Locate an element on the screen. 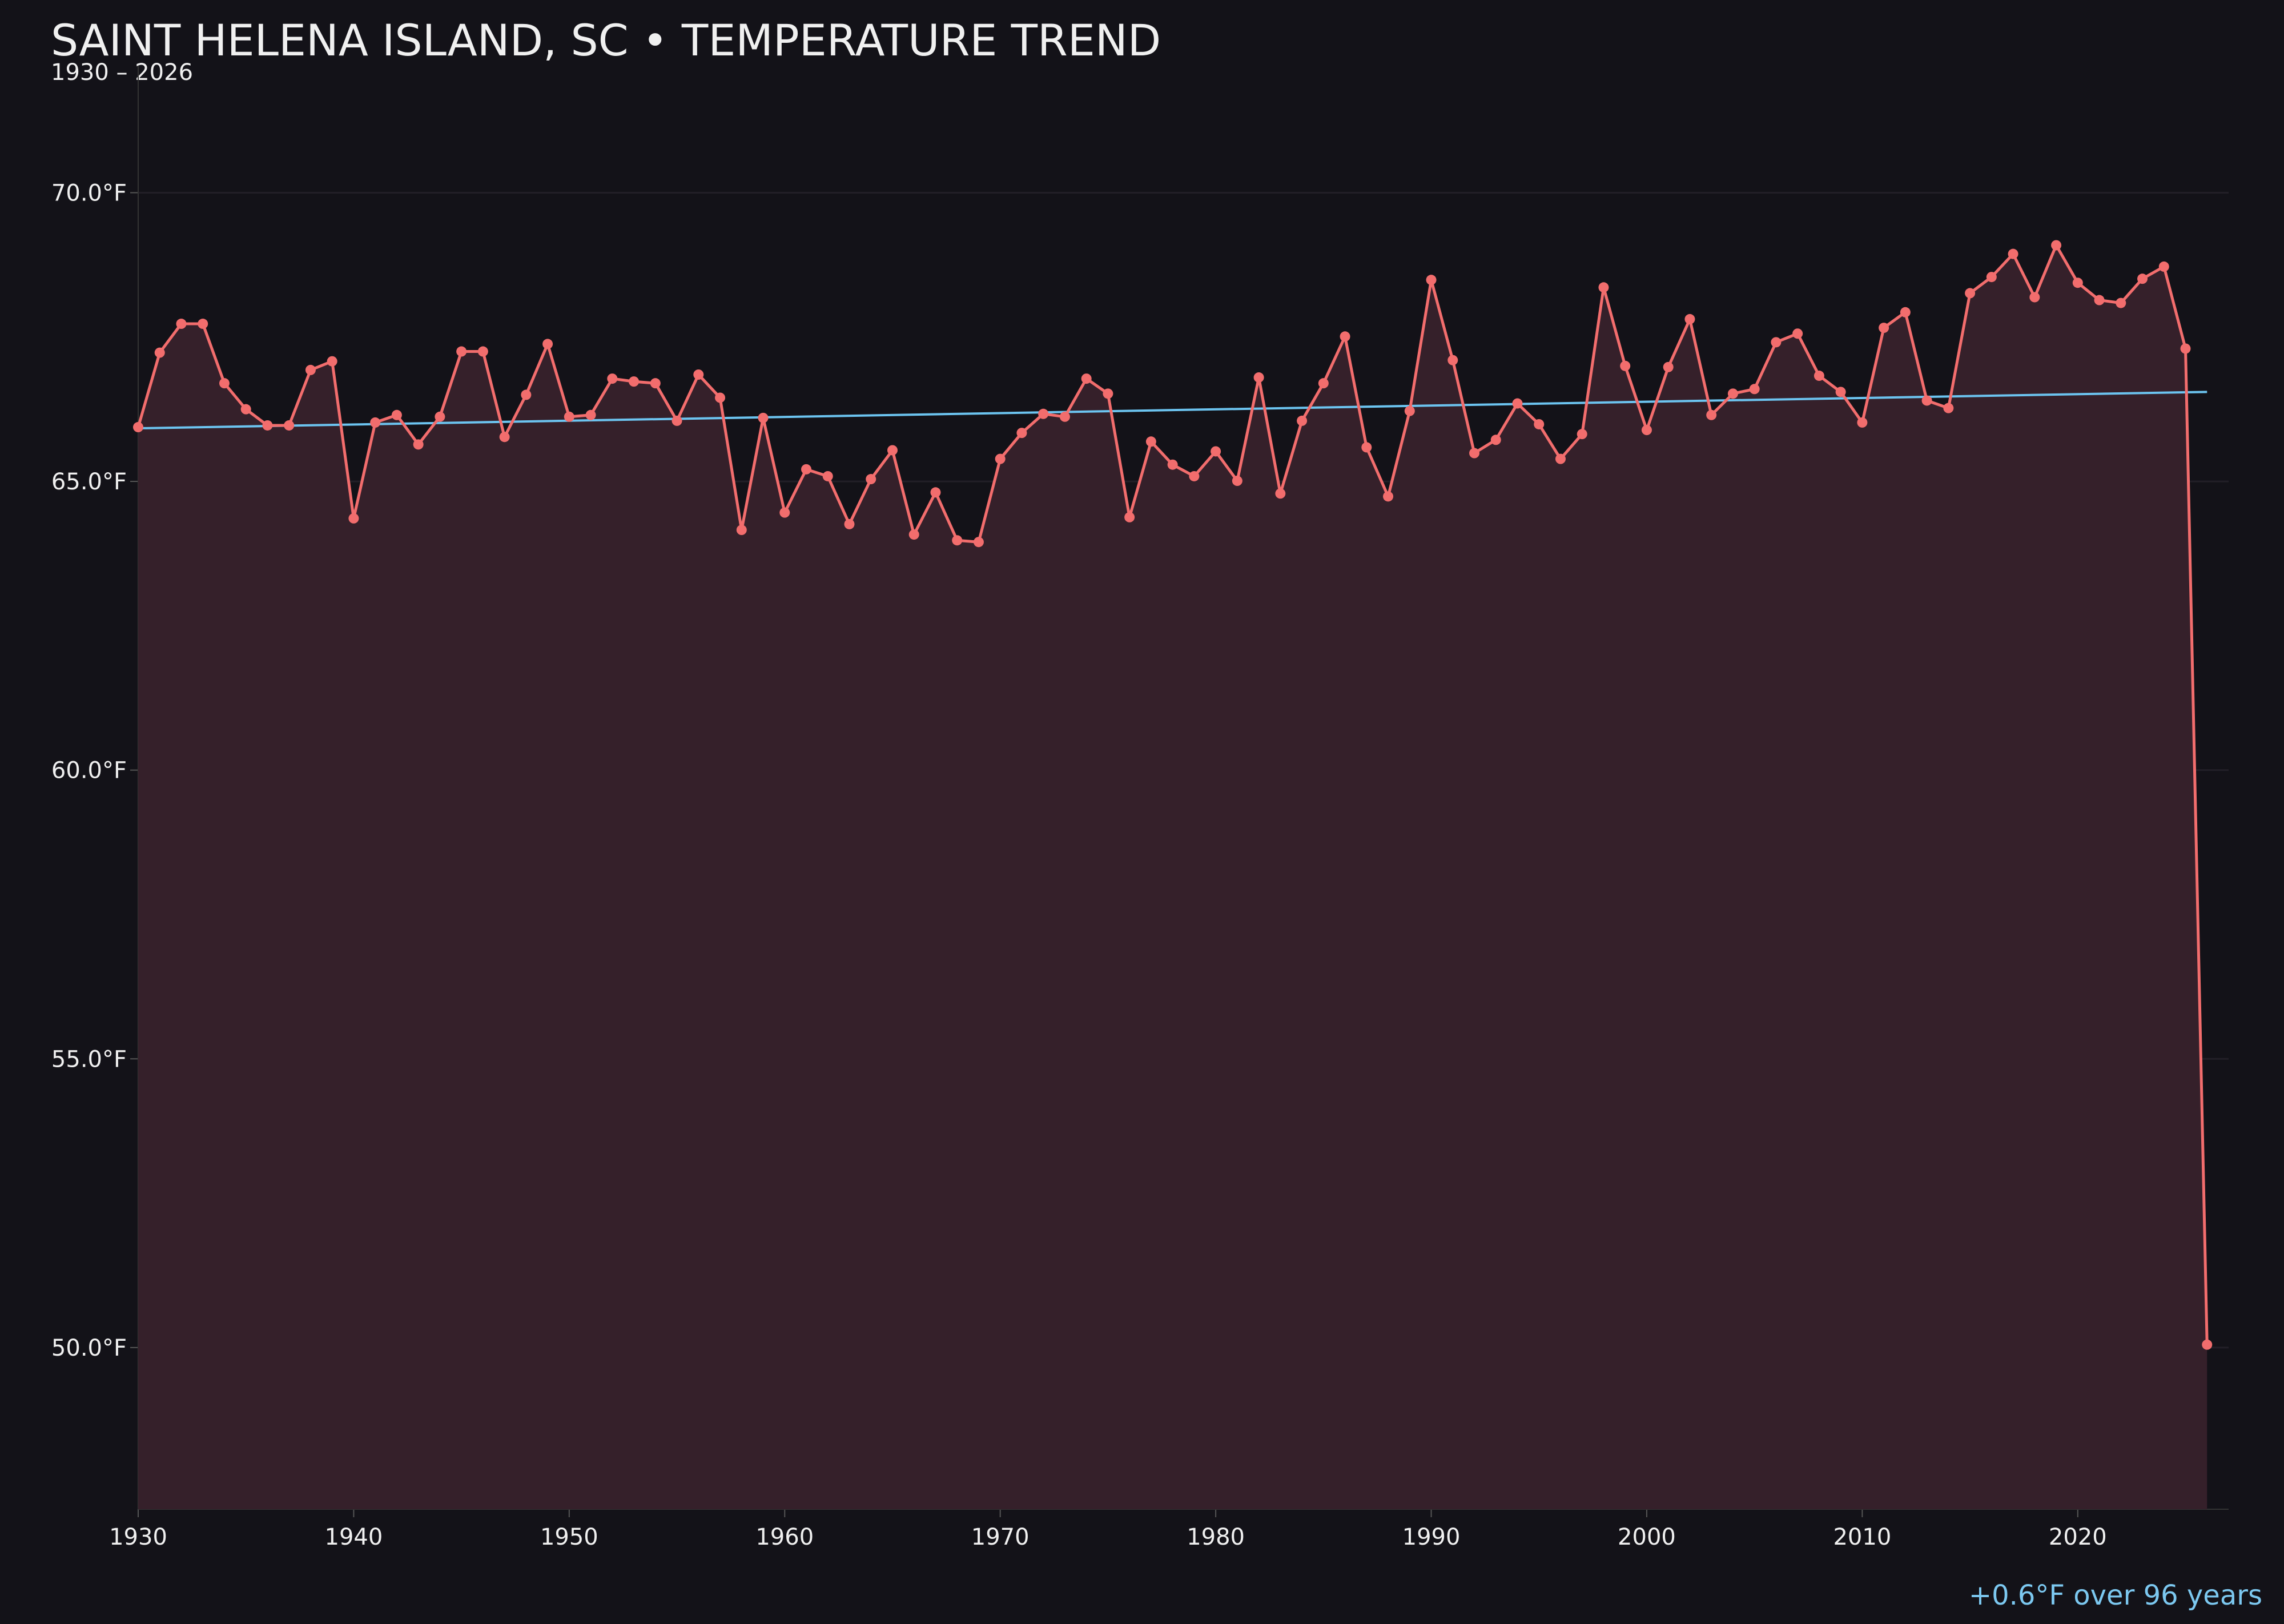 The width and height of the screenshot is (2284, 1624). x-tick-label: 1990 is located at coordinates (1431, 1537).